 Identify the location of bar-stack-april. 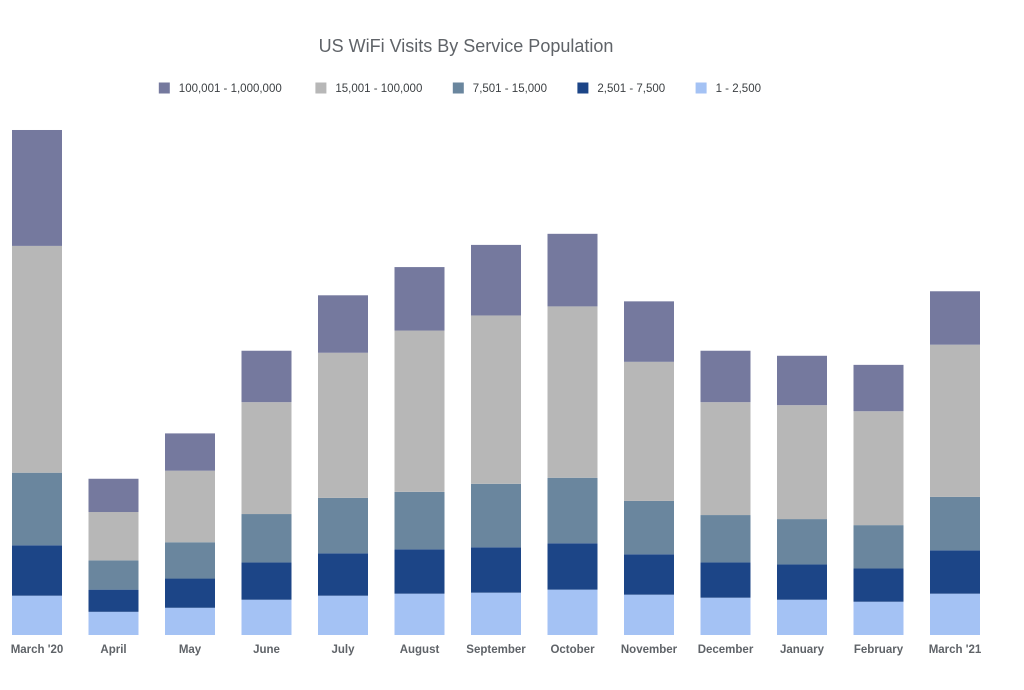
(113, 556).